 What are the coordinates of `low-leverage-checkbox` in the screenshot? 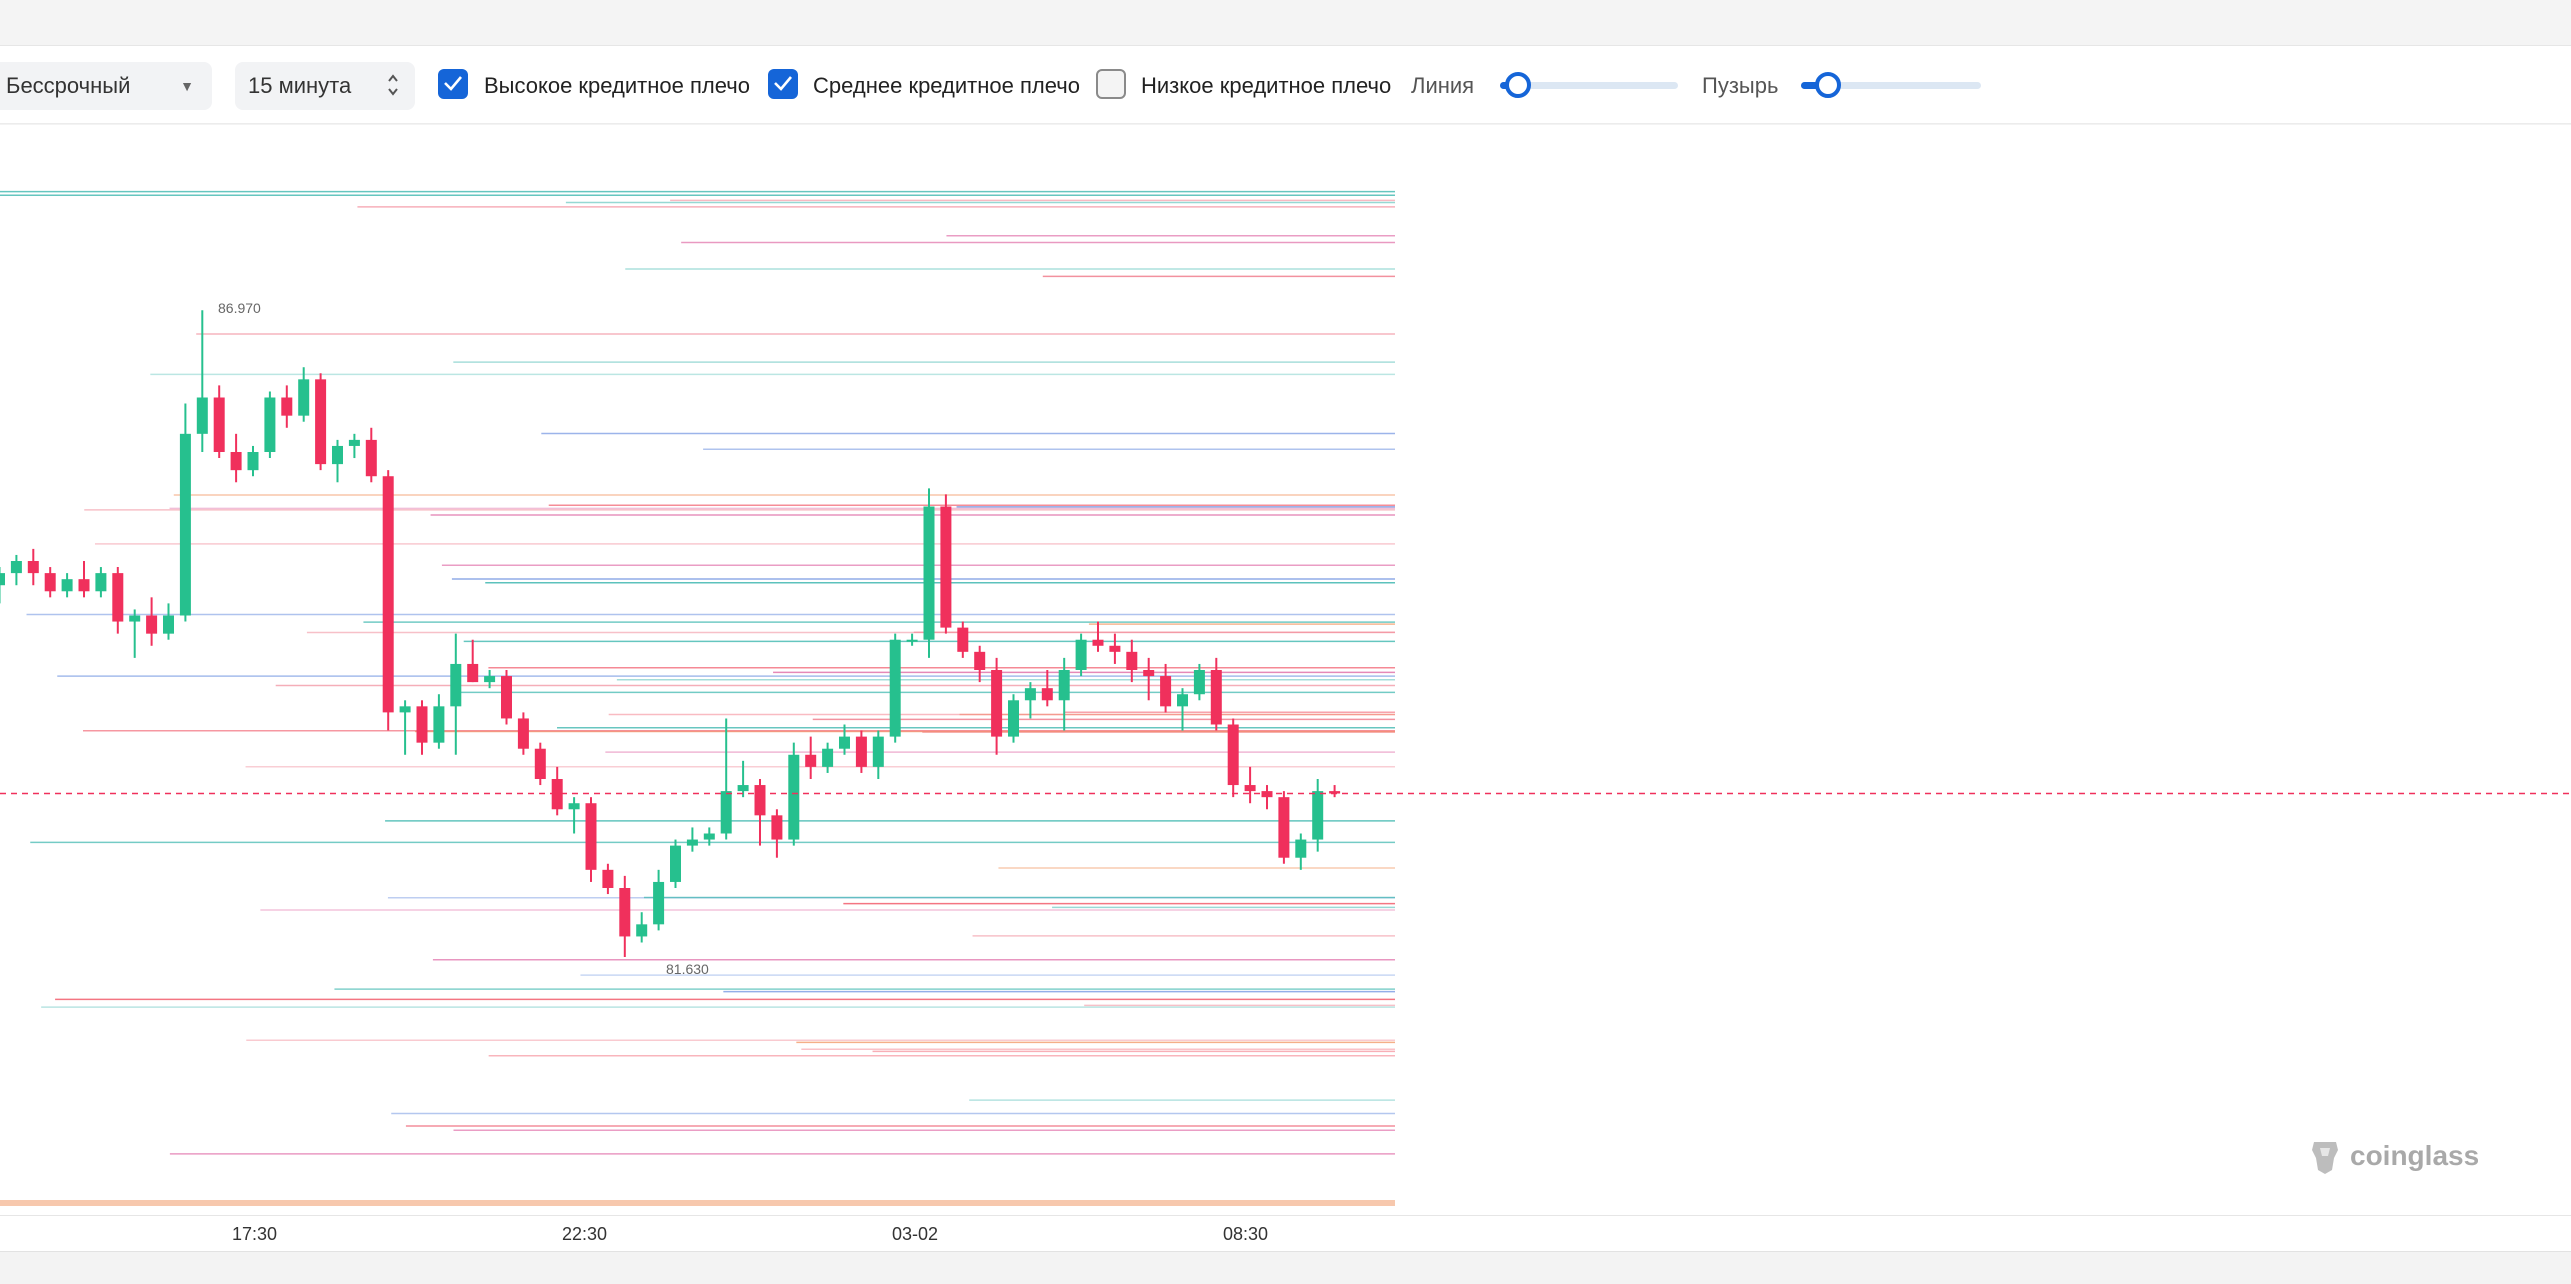 It's located at (1111, 84).